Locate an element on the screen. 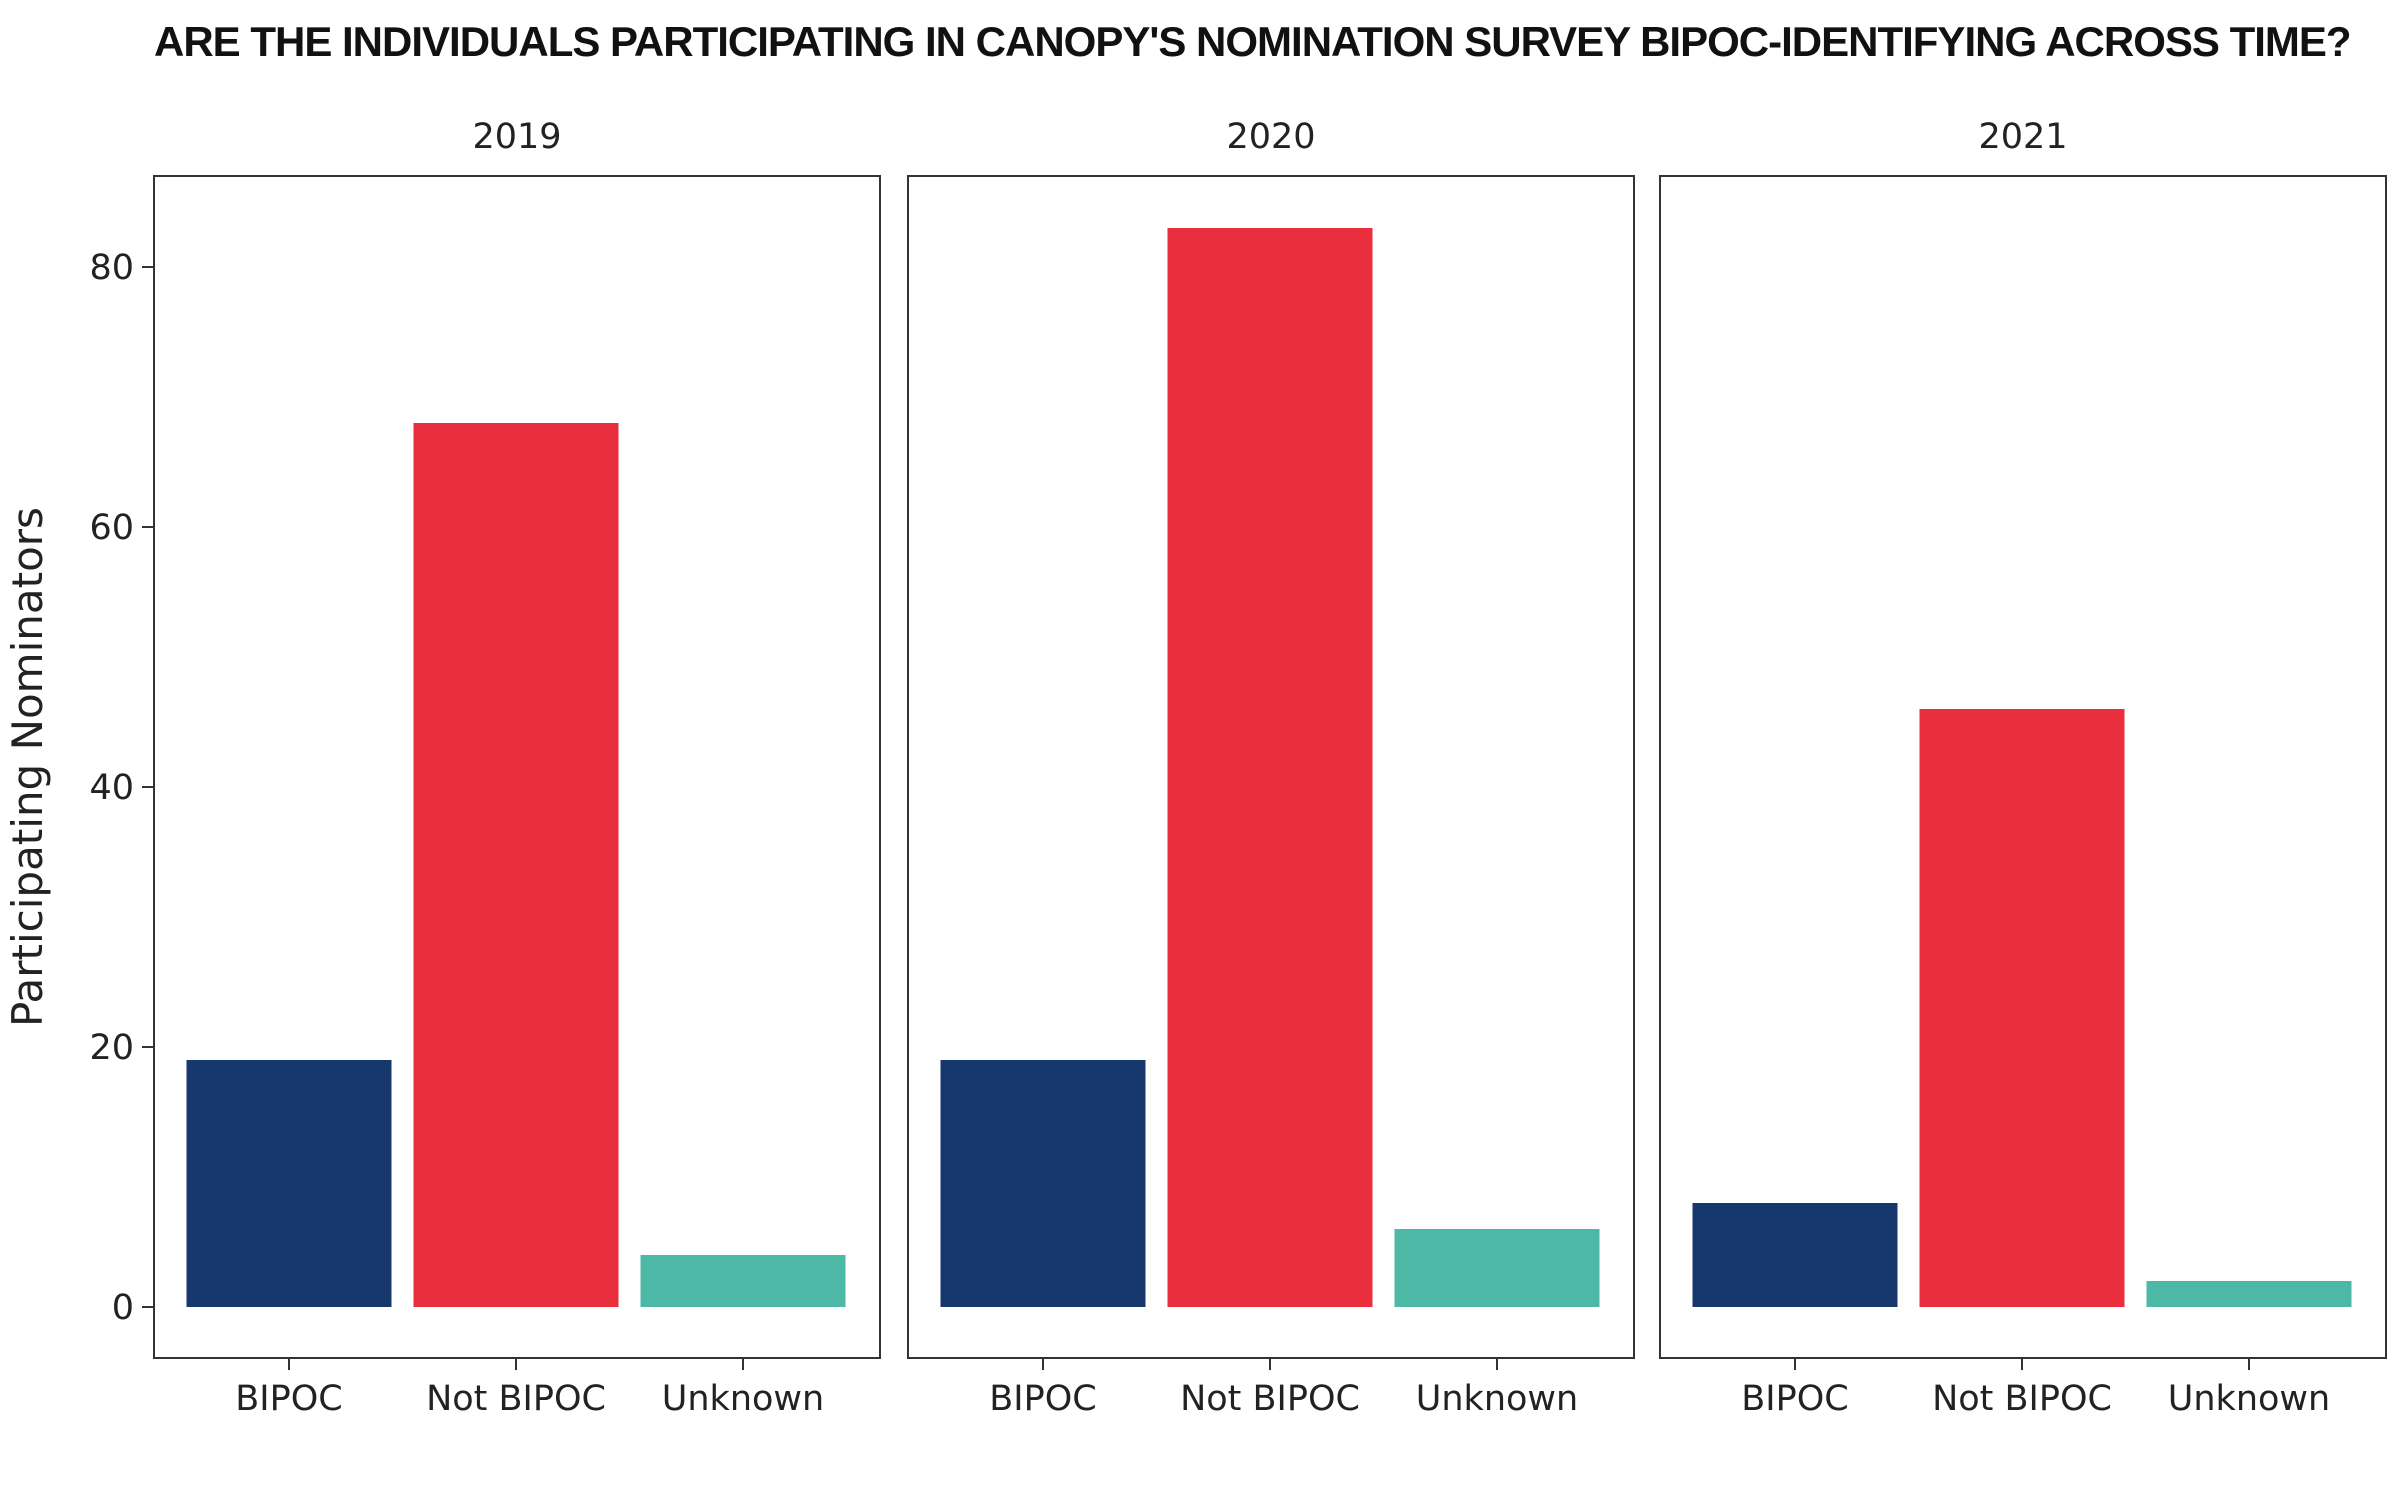 The image size is (2400, 1500). facet-label-2020: 2020 is located at coordinates (1270, 137).